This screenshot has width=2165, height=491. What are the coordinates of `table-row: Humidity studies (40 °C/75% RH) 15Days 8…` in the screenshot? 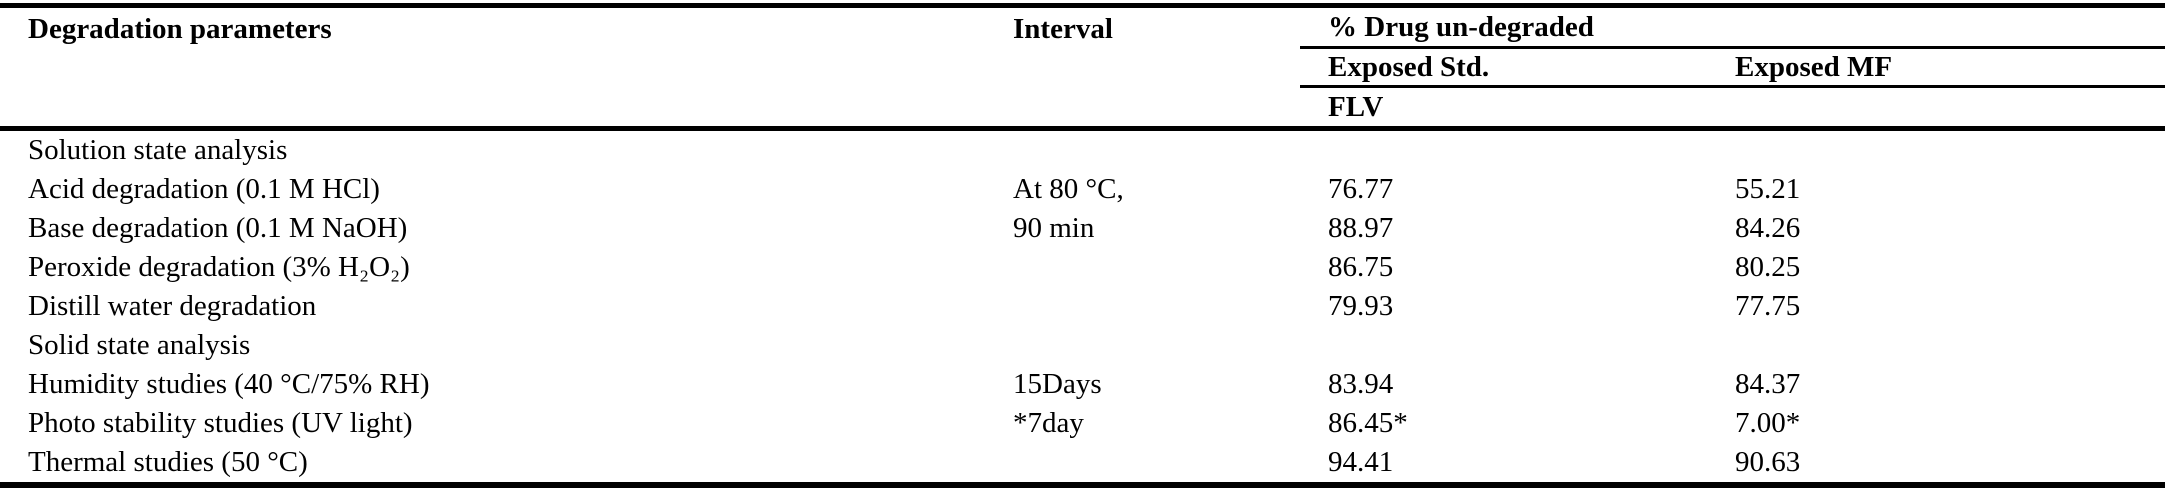 It's located at (1082, 384).